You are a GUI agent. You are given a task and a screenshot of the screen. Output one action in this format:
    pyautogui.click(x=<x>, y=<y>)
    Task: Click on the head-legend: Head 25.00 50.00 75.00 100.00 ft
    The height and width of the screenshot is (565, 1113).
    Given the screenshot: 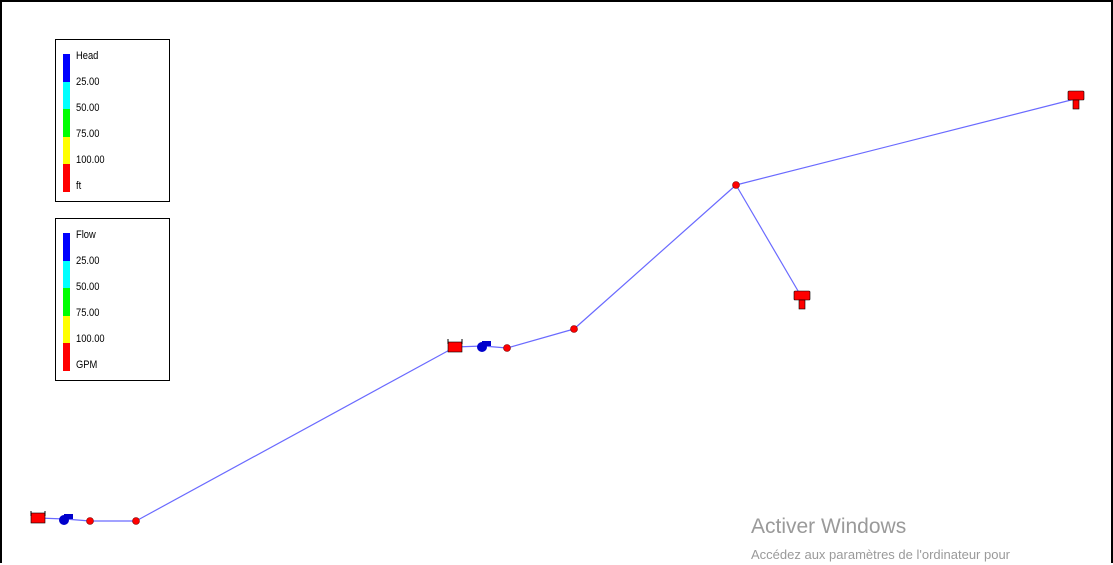 What is the action you would take?
    pyautogui.click(x=112, y=120)
    